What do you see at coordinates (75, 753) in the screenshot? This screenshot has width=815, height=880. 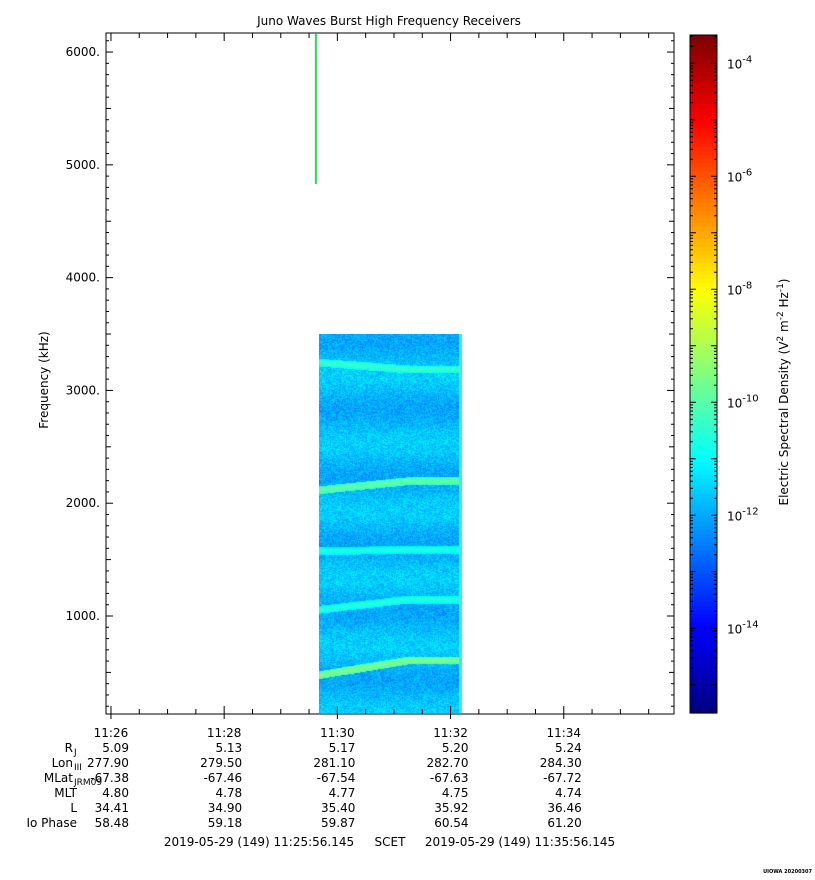 I see `ephemeris-row-subscript: J` at bounding box center [75, 753].